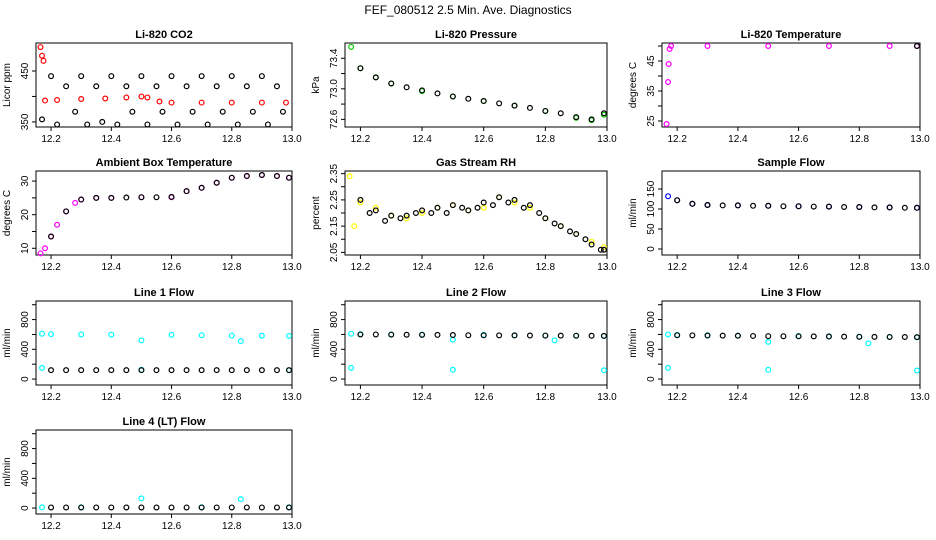  I want to click on panel-title: Li-820 Temperature, so click(791, 35).